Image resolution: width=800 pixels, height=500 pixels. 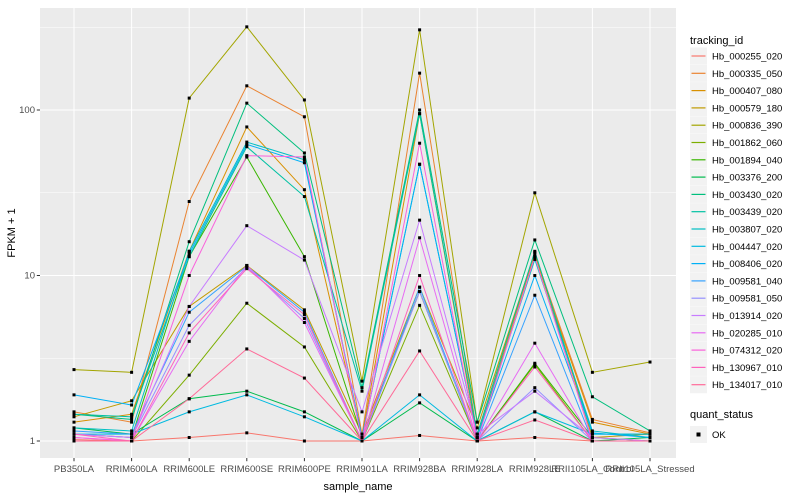 What do you see at coordinates (747, 264) in the screenshot?
I see `legend-label-Hb_008406_020: Hb_008406_020` at bounding box center [747, 264].